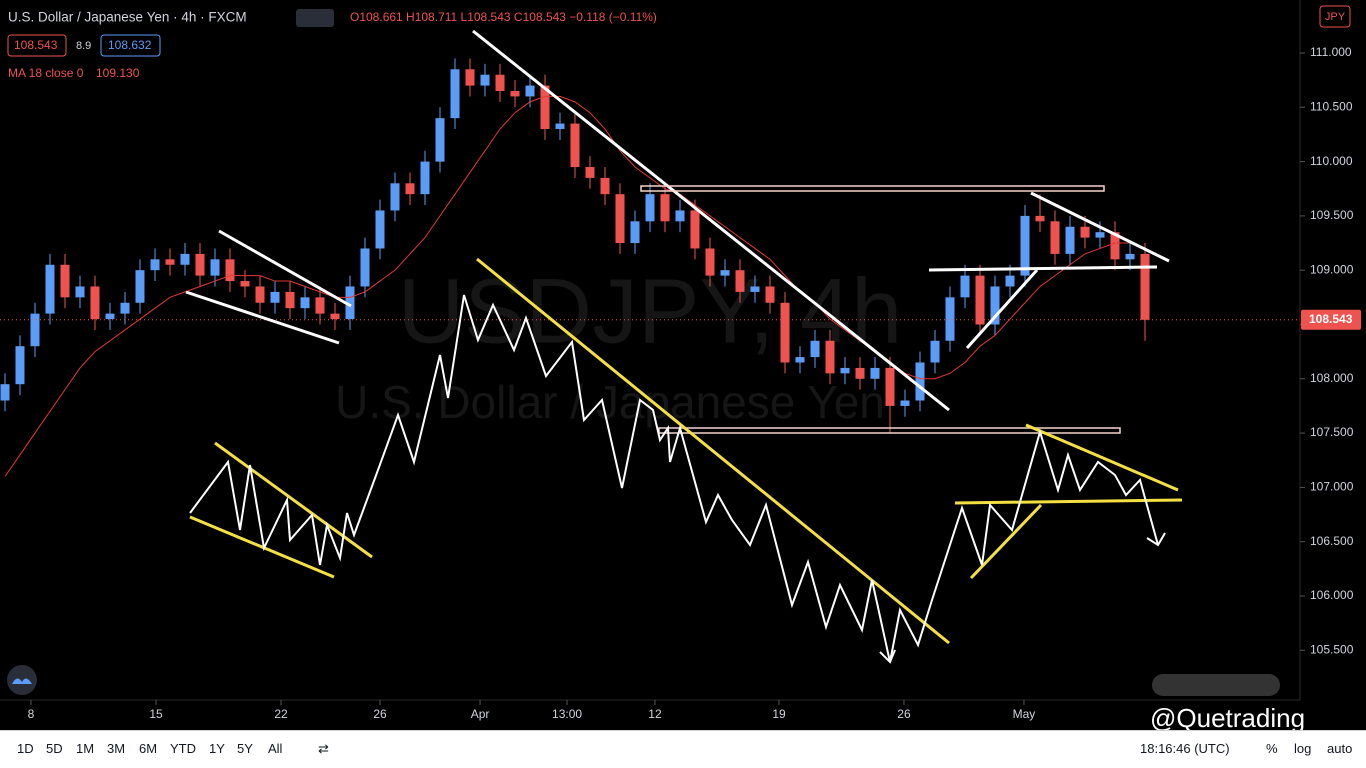 This screenshot has height=768, width=1366. Describe the element at coordinates (25, 748) in the screenshot. I see `range-button: 1D` at that location.